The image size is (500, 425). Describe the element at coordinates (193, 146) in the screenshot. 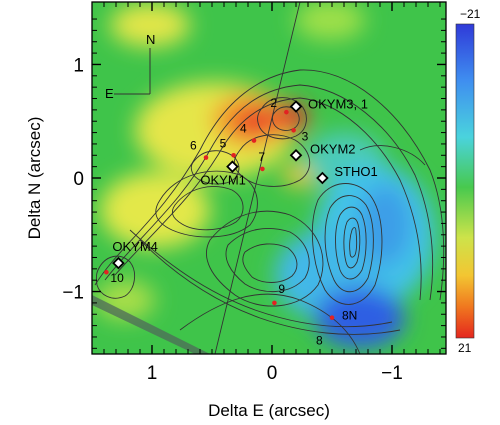

I see `numbered-point-label: 6` at that location.